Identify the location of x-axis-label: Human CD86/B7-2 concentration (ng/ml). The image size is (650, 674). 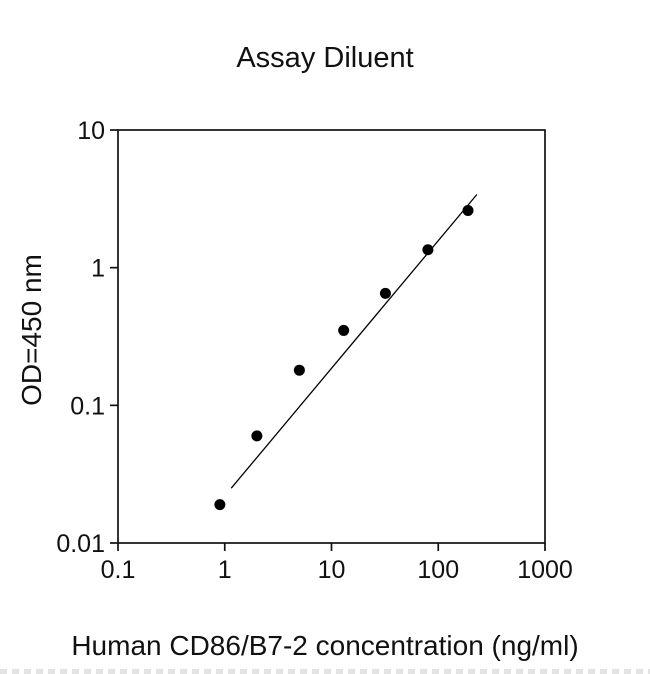
(325, 645).